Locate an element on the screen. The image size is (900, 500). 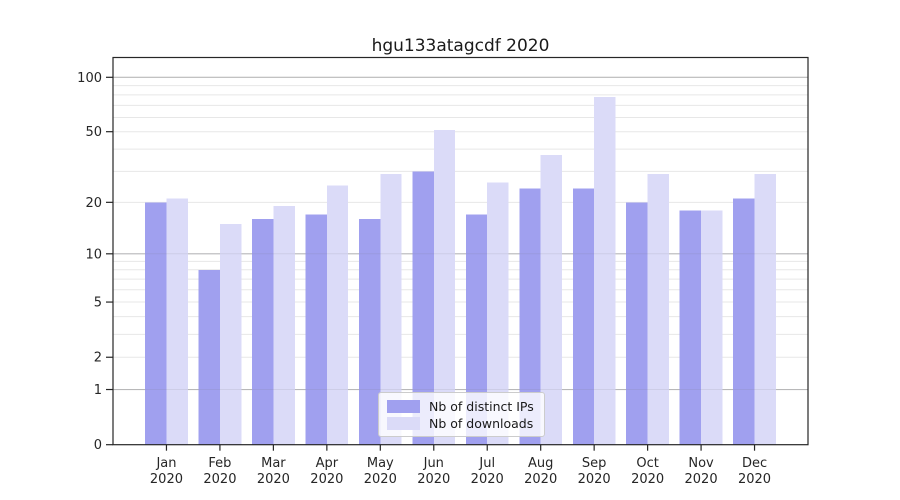
bar-downloads-may is located at coordinates (391, 309).